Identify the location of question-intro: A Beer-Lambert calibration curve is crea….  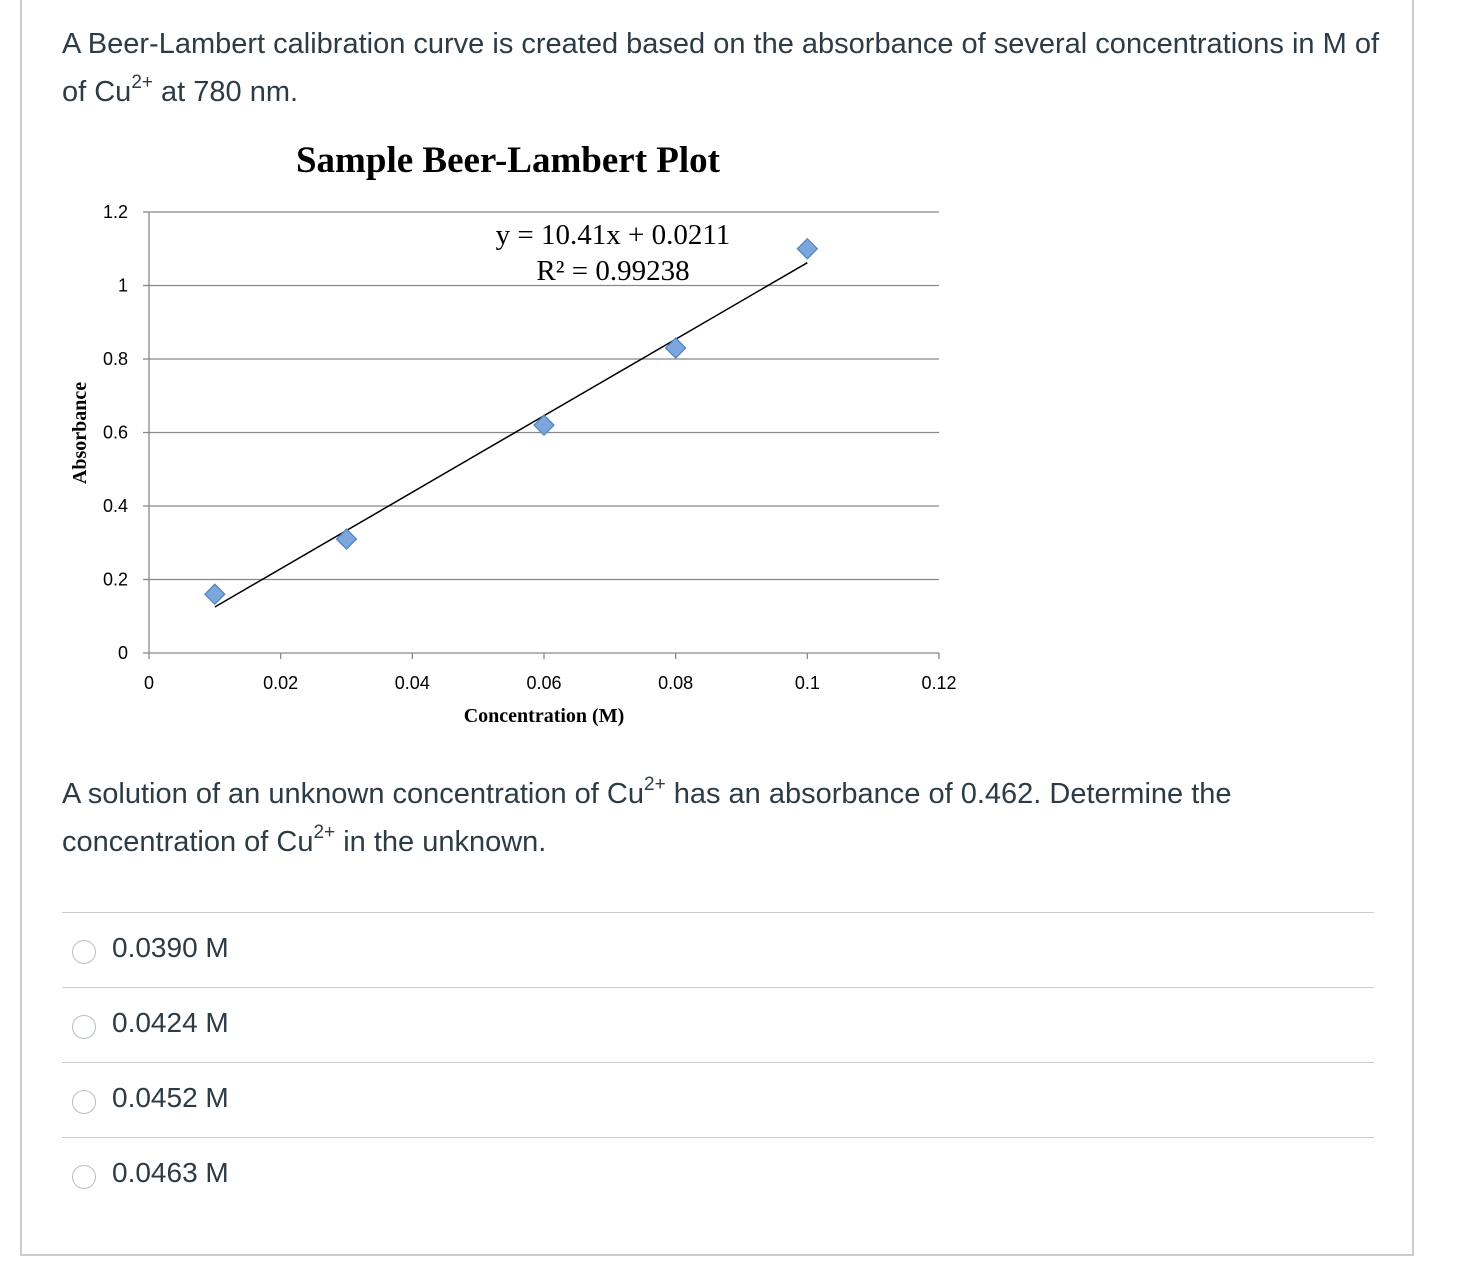
(721, 68).